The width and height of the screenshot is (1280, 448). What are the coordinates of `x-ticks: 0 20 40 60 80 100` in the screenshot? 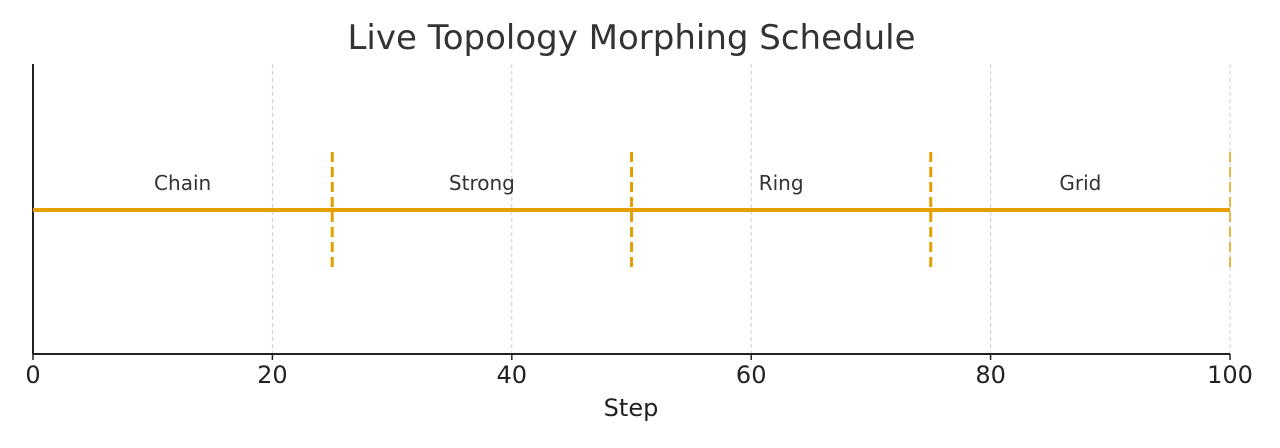 It's located at (639, 371).